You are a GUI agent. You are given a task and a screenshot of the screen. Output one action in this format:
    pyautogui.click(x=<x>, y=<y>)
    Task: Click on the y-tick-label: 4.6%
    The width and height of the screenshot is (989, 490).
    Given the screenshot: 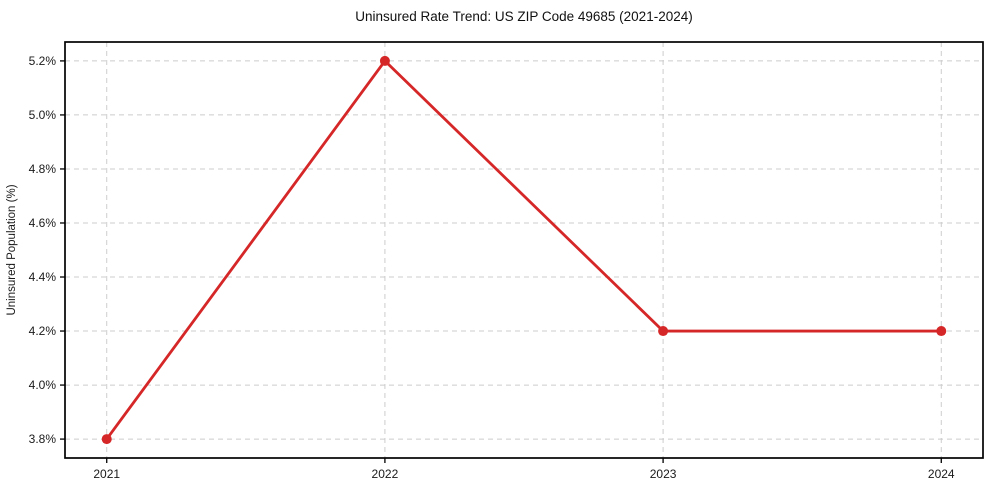 What is the action you would take?
    pyautogui.click(x=43, y=223)
    